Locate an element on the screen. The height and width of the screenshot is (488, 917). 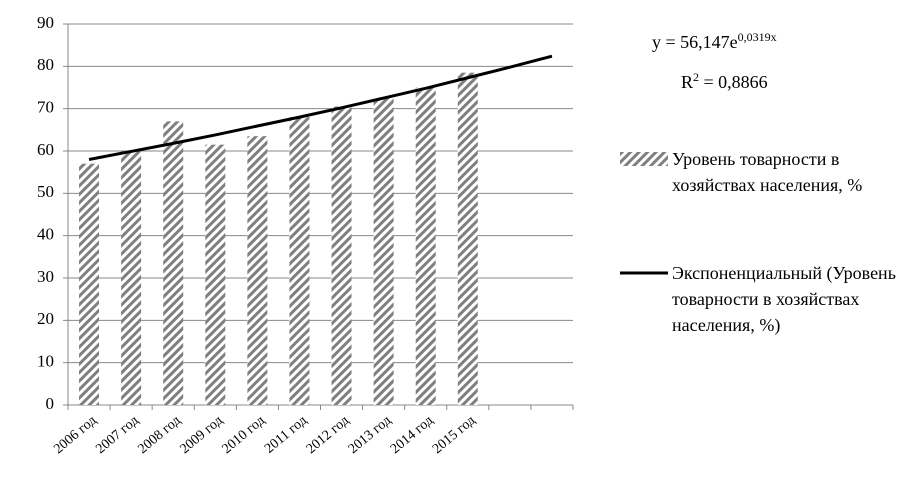
trend-equation: y = 56,147e0,0319x is located at coordinates (714, 41).